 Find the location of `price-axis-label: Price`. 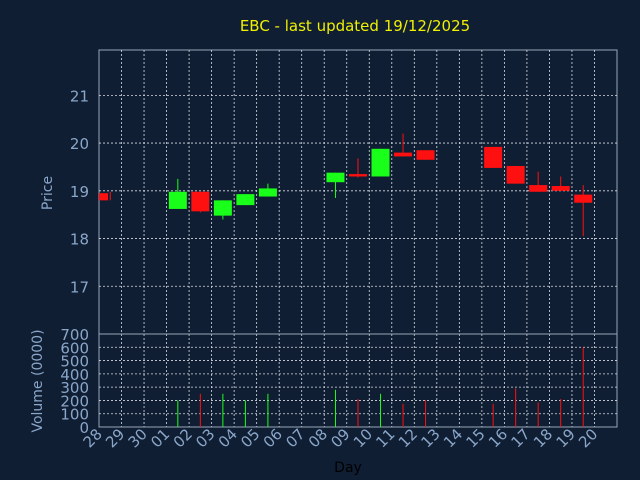

price-axis-label: Price is located at coordinates (48, 193).